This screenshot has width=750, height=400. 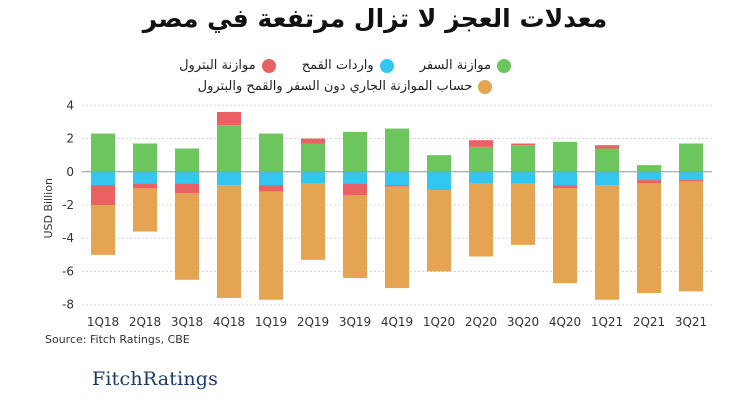 I want to click on x-tick-label-4Q20: 4Q20, so click(x=565, y=322).